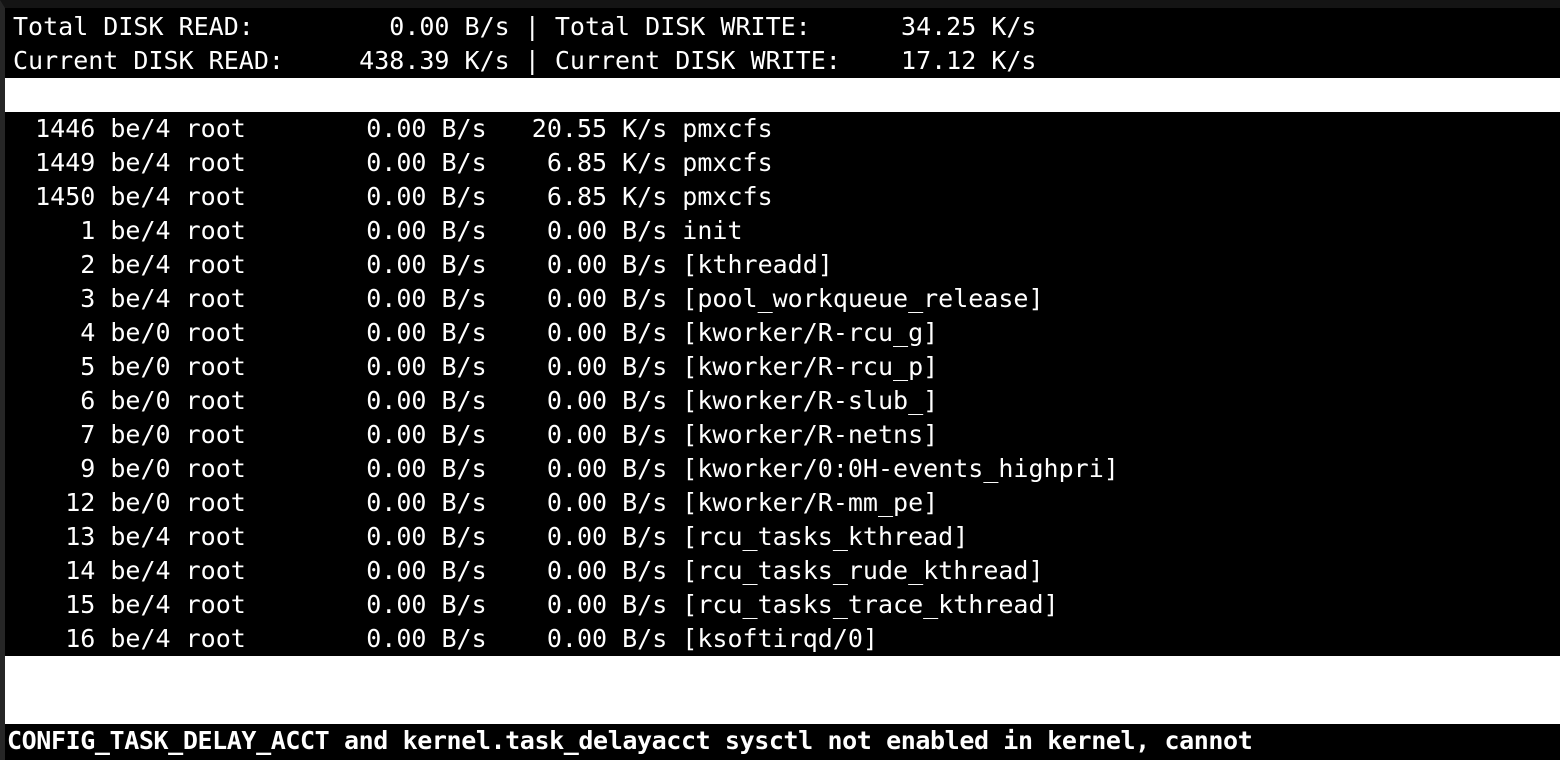 The height and width of the screenshot is (760, 1560). I want to click on table-row: 1446 be/4 root 0.00 B/s 20.55 K/s pmxcfs, so click(389, 128).